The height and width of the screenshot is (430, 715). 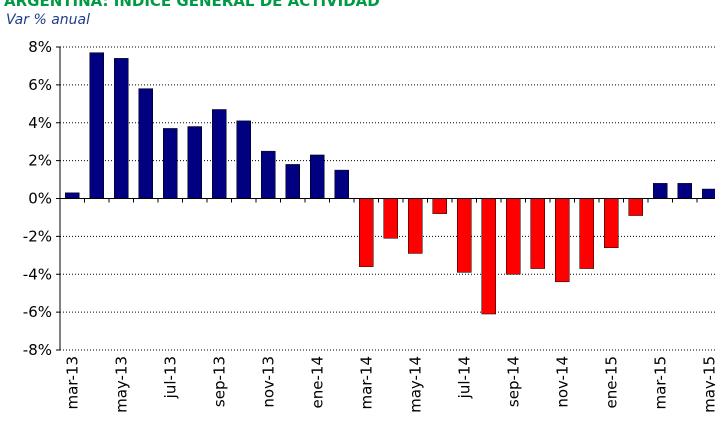 What do you see at coordinates (317, 382) in the screenshot?
I see `x-tick-label: ene-14` at bounding box center [317, 382].